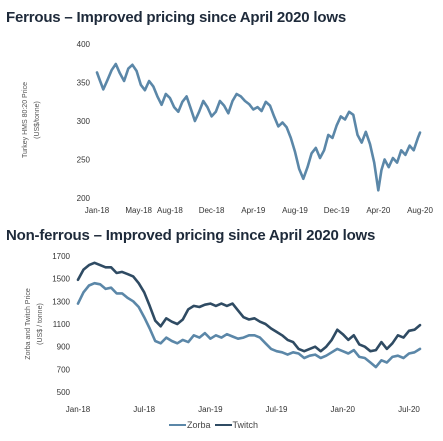 The width and height of the screenshot is (443, 441). Describe the element at coordinates (138, 210) in the screenshot. I see `ferrous-xtick-label: May-18` at that location.